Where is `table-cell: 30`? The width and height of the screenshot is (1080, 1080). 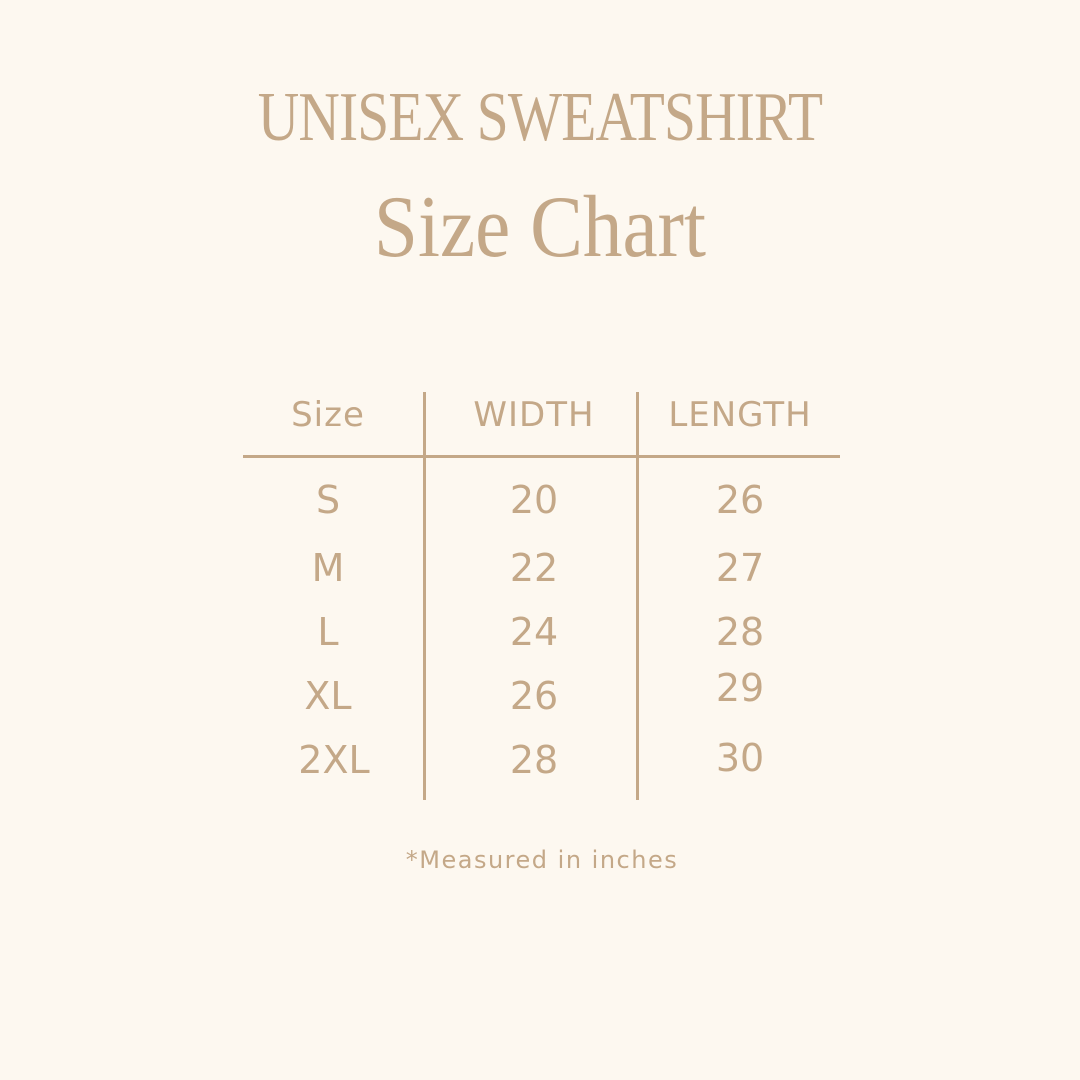
table-cell: 30 is located at coordinates (740, 758).